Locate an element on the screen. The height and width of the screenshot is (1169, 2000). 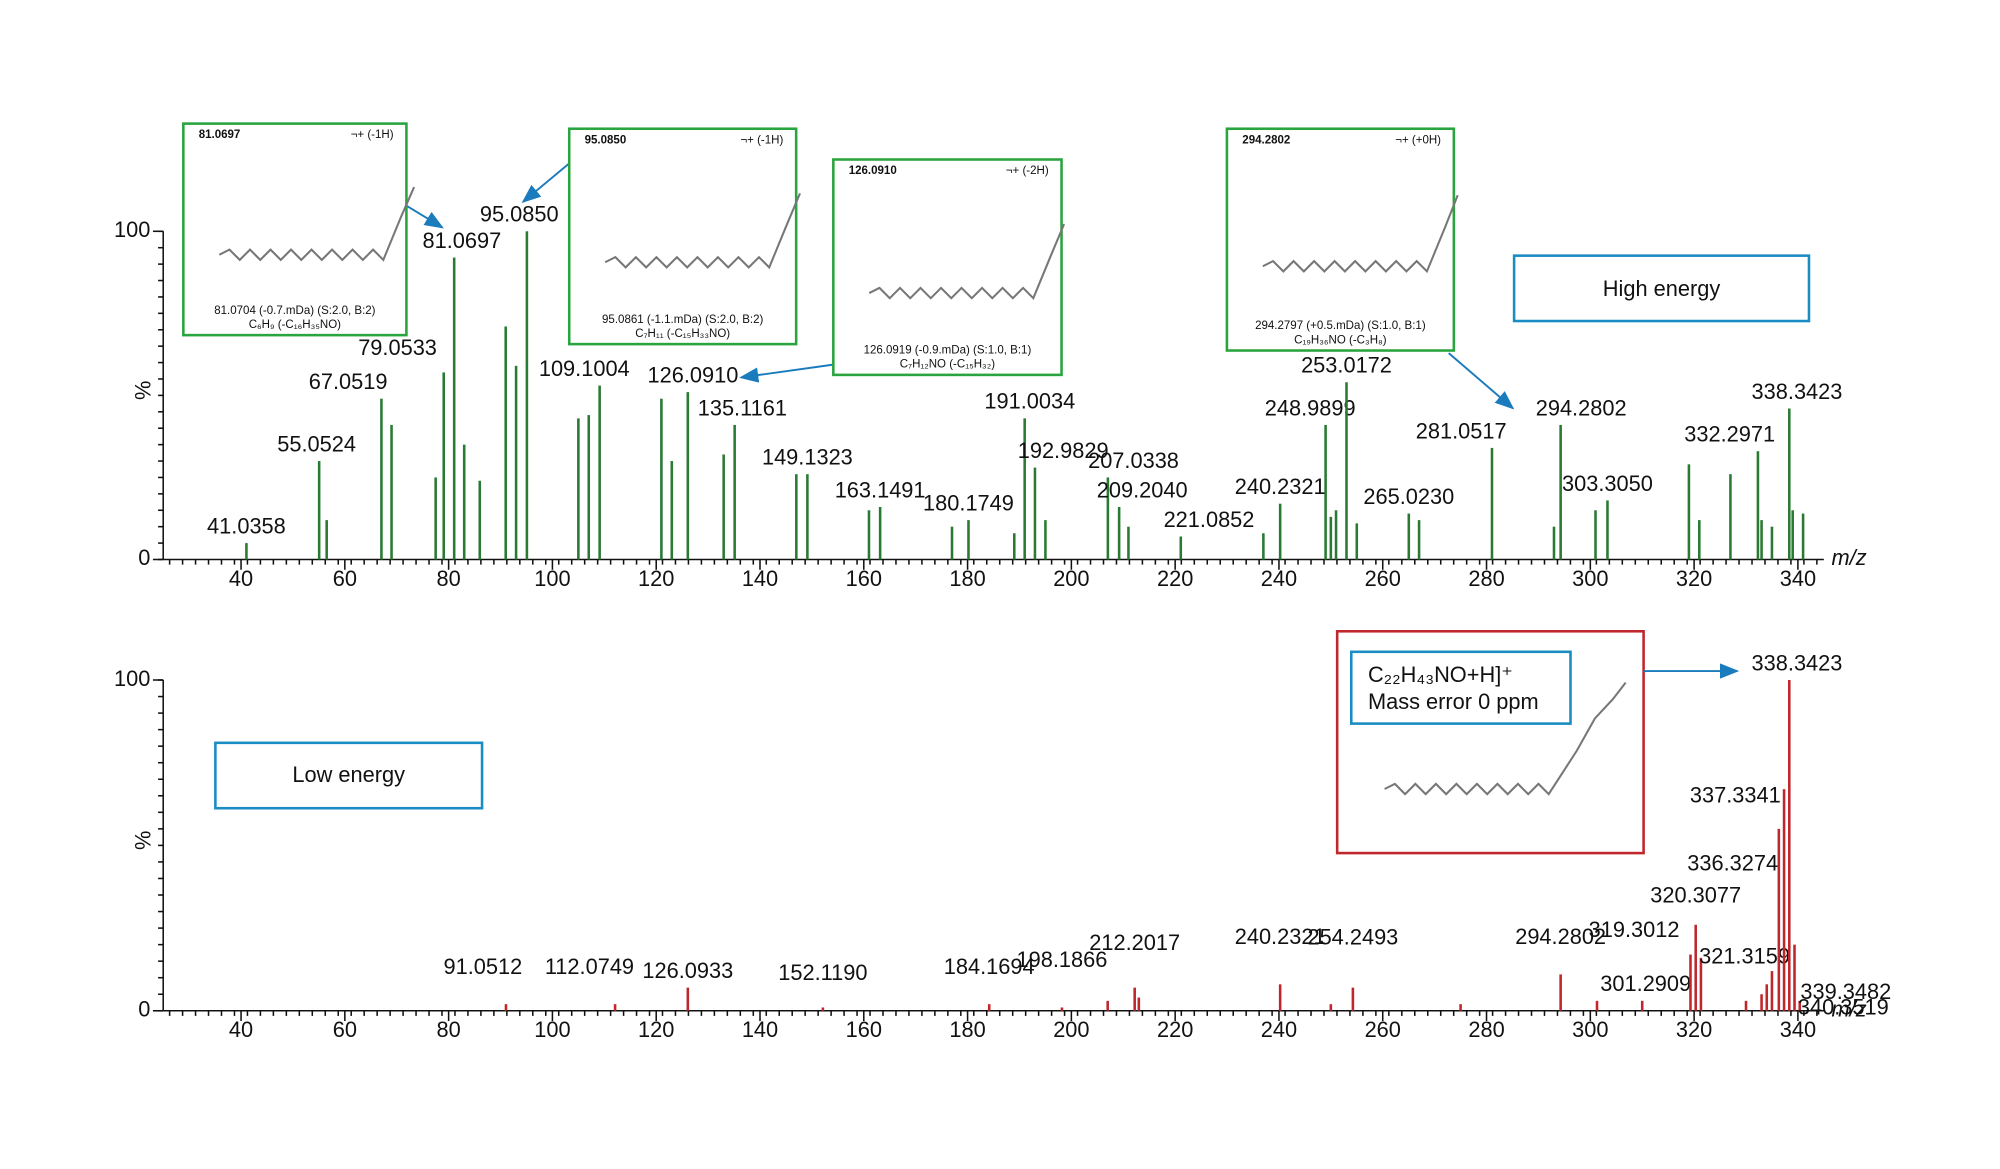
peak-label: 253.0172 is located at coordinates (1346, 365).